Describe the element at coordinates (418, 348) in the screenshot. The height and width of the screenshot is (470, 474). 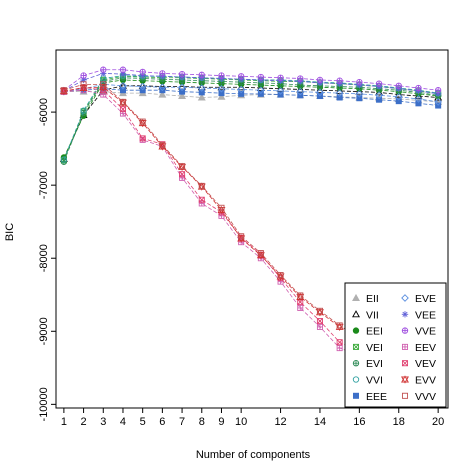
I see `legend-item-eev: EEV` at that location.